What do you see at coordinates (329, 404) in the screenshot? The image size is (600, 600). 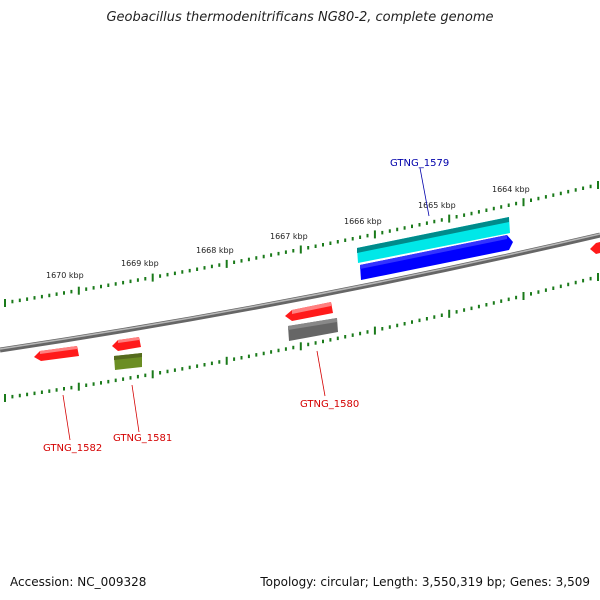 I see `gene-label-gtng-1580: GTNG_1580` at bounding box center [329, 404].